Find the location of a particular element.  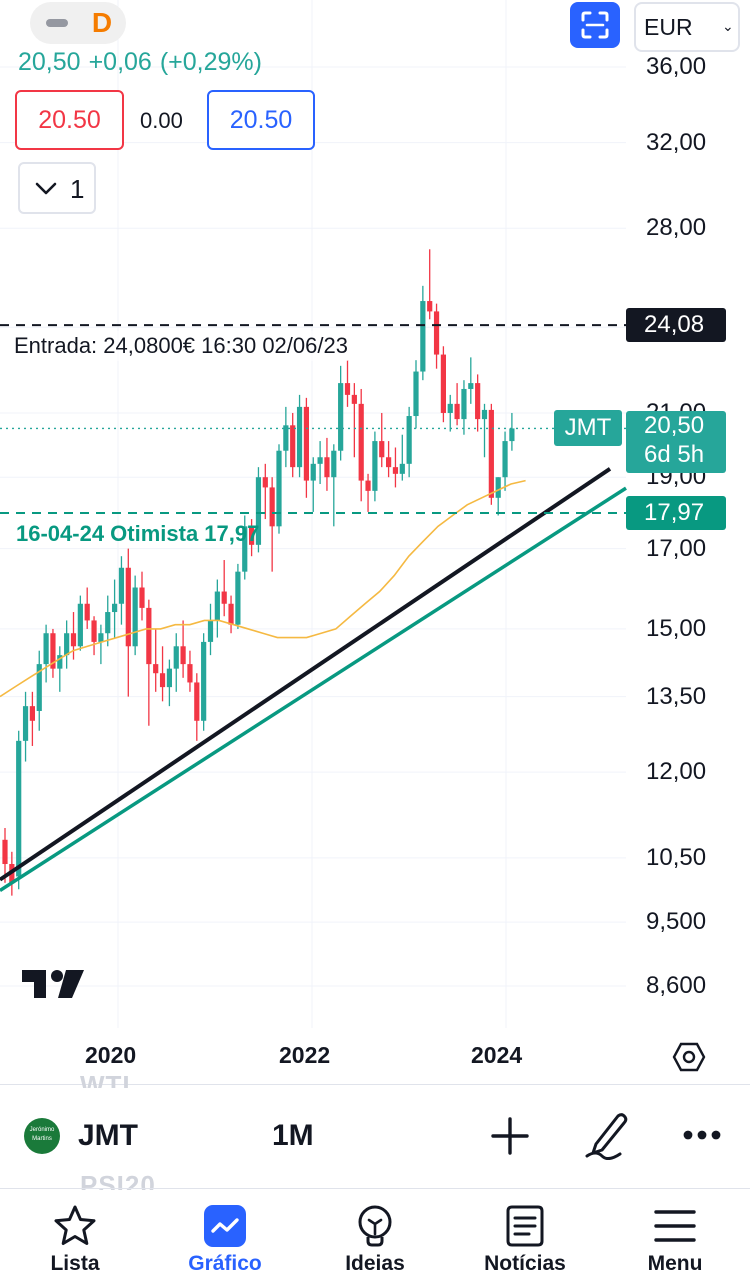

nav-item-menu: Menu is located at coordinates (675, 1241).